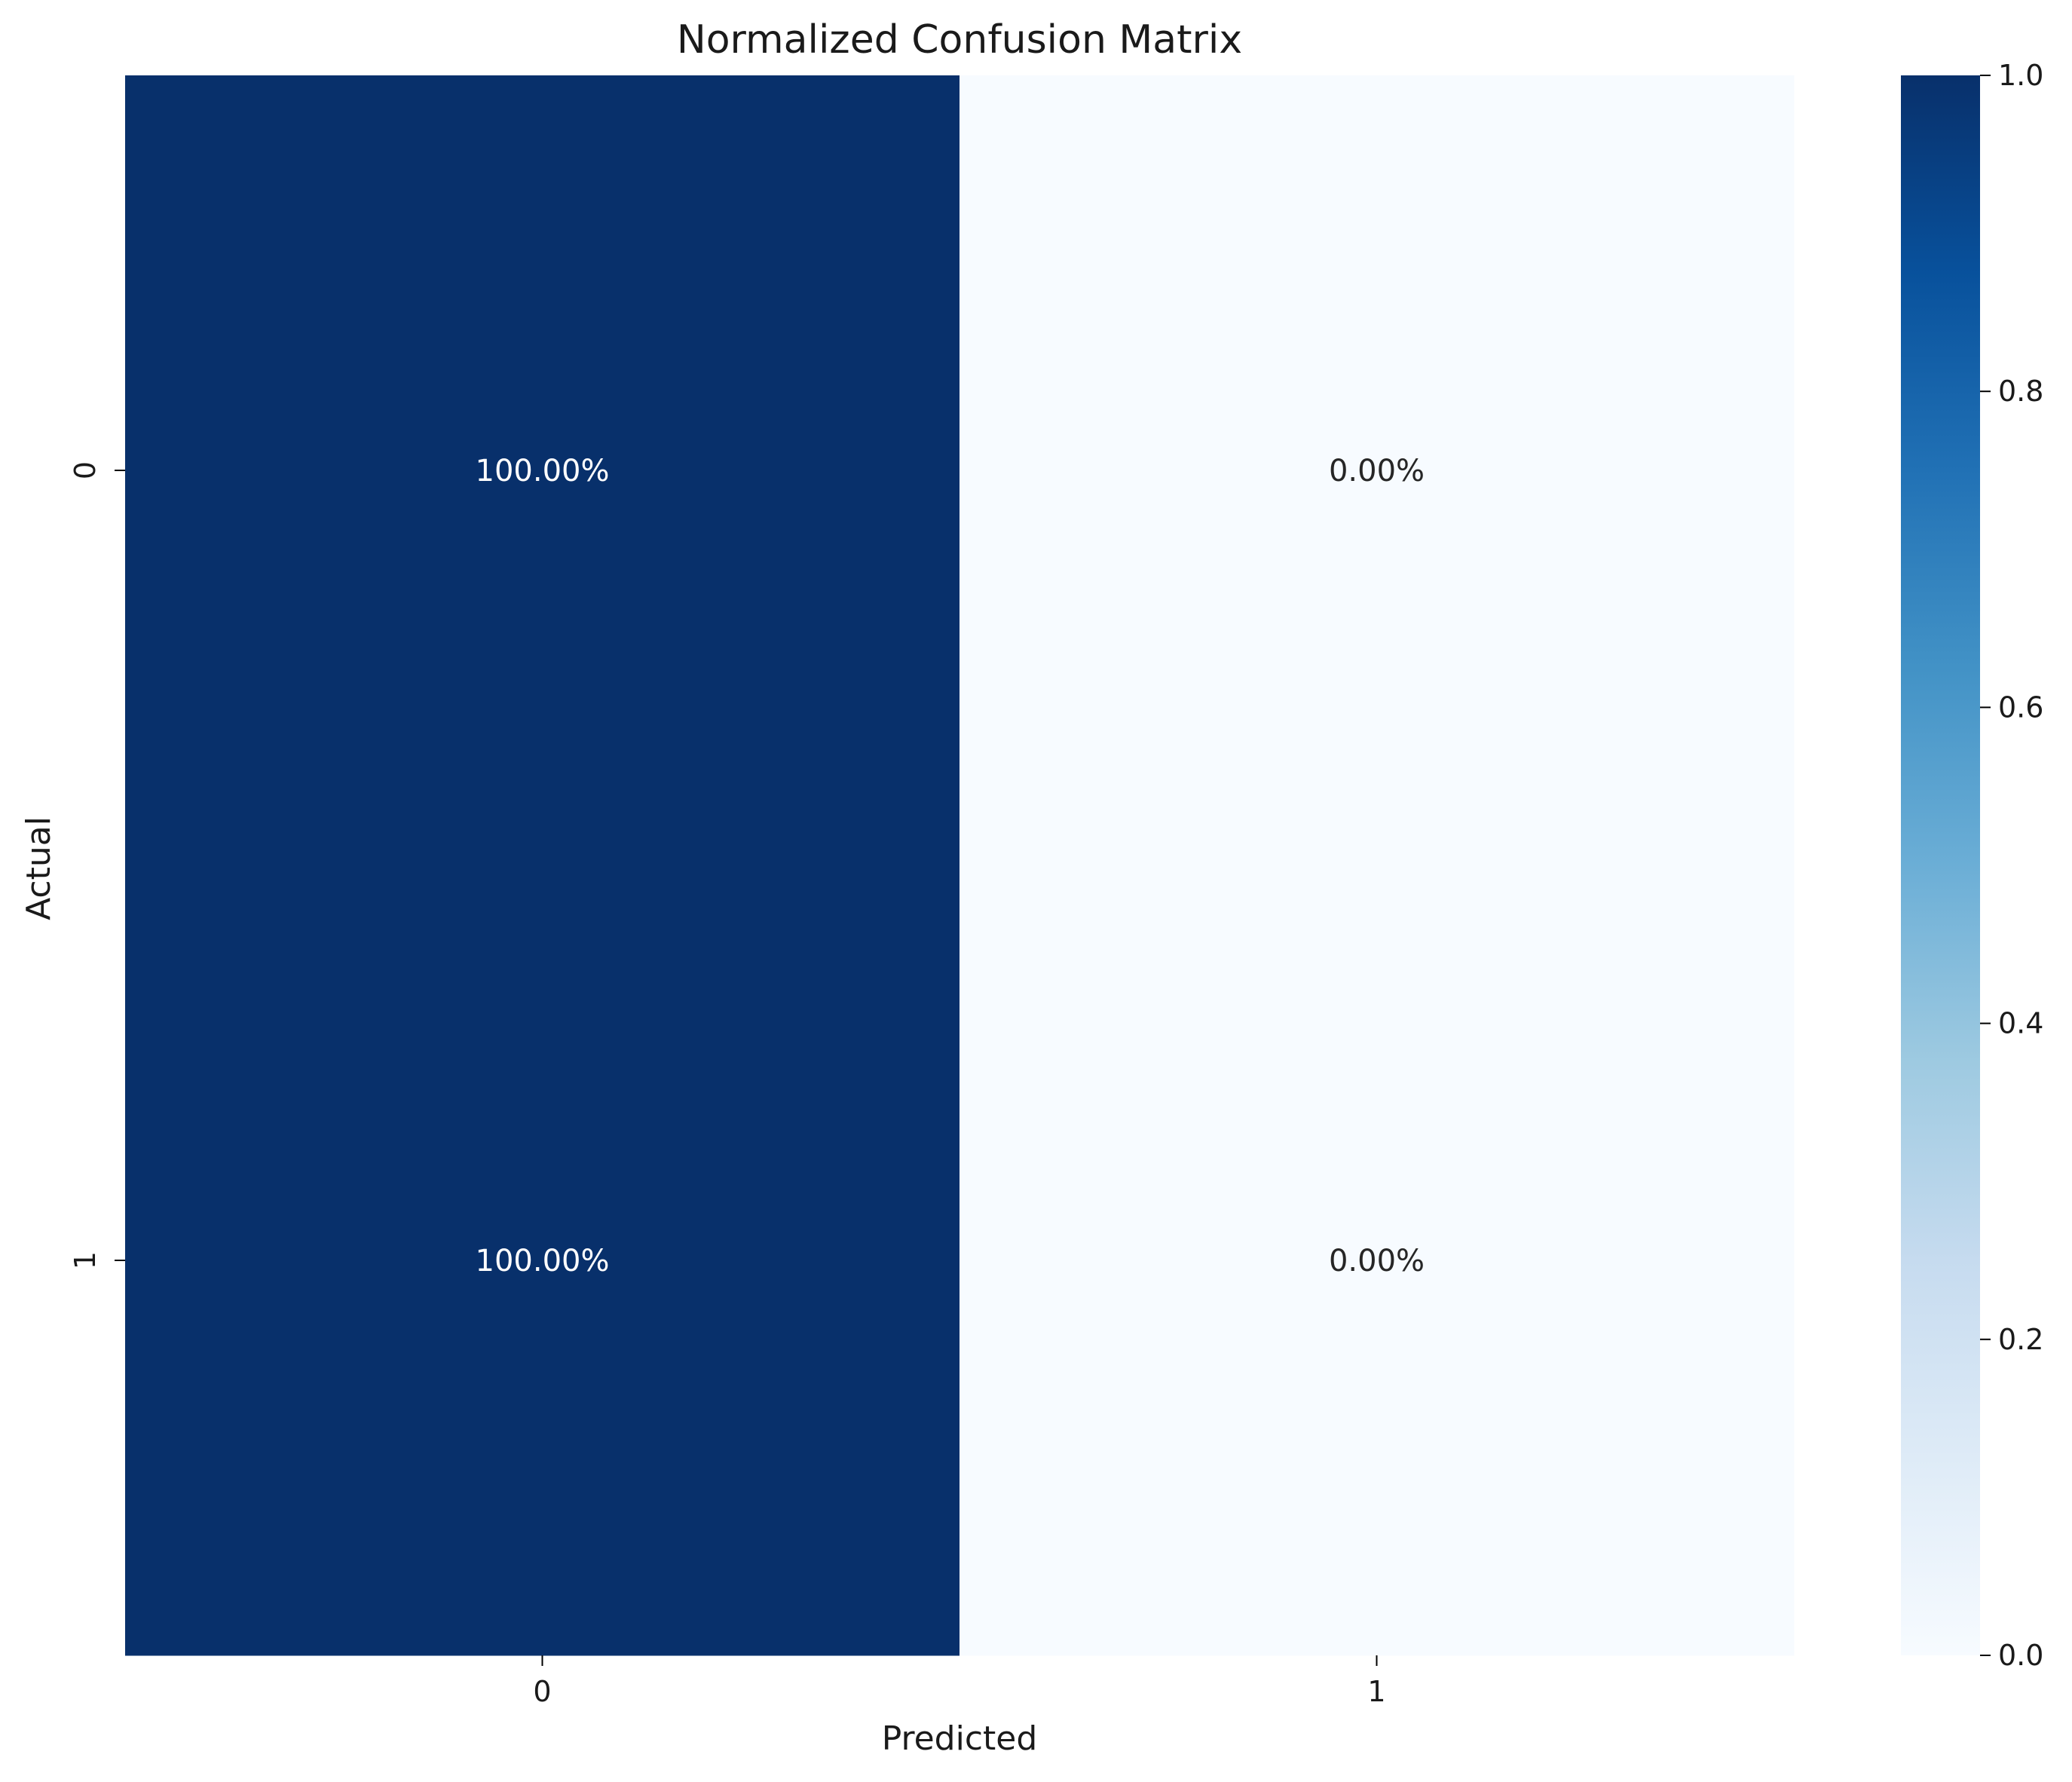 Image resolution: width=2072 pixels, height=1782 pixels. What do you see at coordinates (2020, 707) in the screenshot?
I see `colorbar-tick-label: 0.6` at bounding box center [2020, 707].